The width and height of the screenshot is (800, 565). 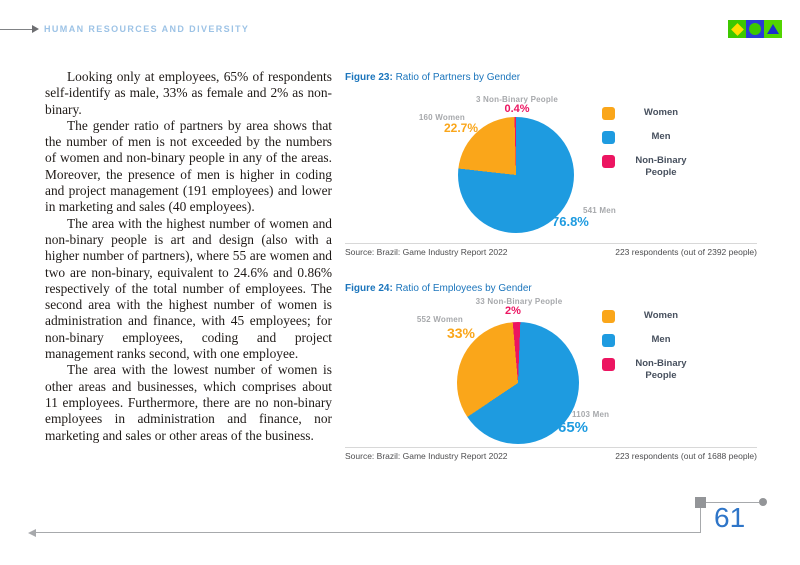 I want to click on label-women-count: 552 Women, so click(x=439, y=319).